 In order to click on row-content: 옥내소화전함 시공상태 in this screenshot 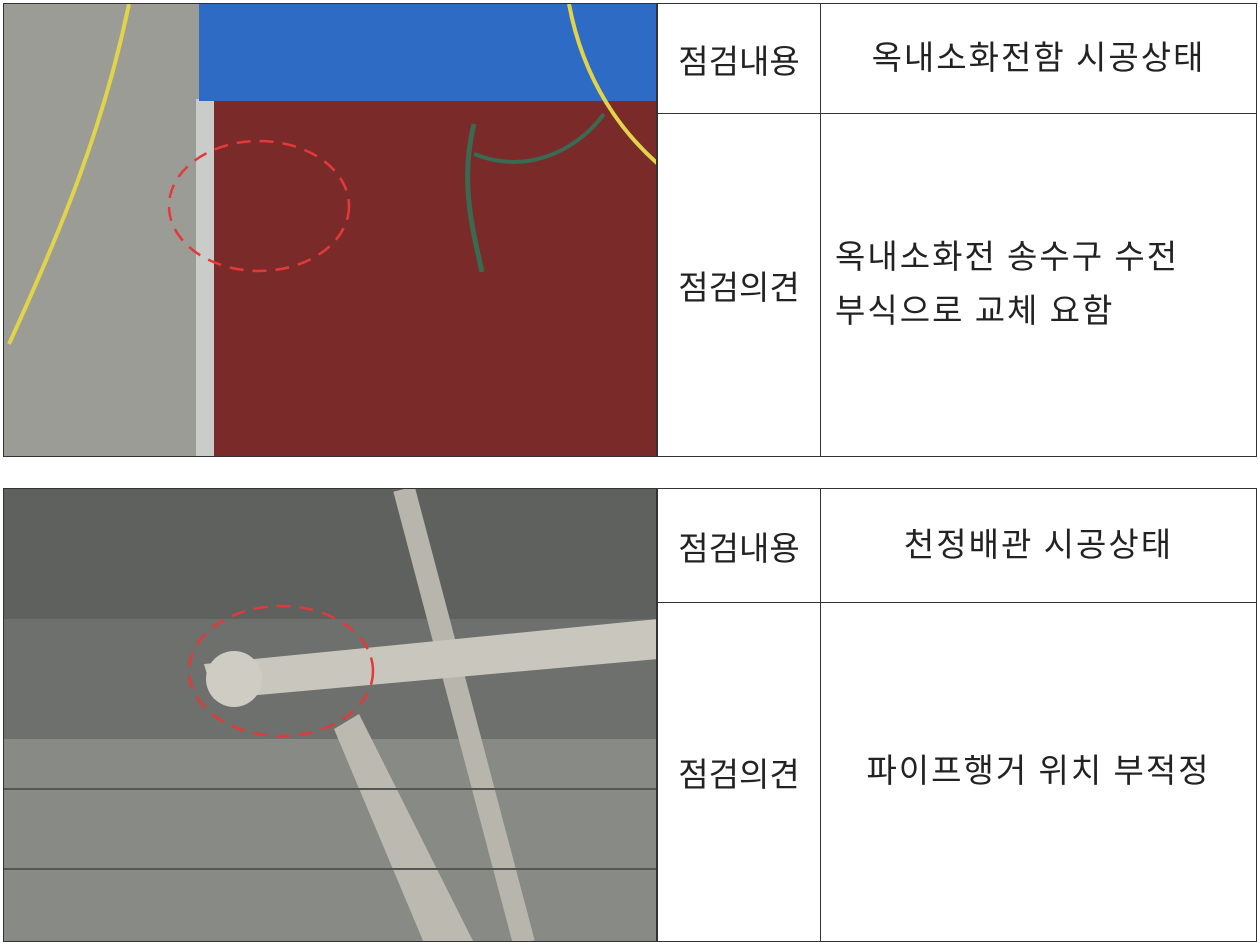, I will do `click(1038, 58)`.